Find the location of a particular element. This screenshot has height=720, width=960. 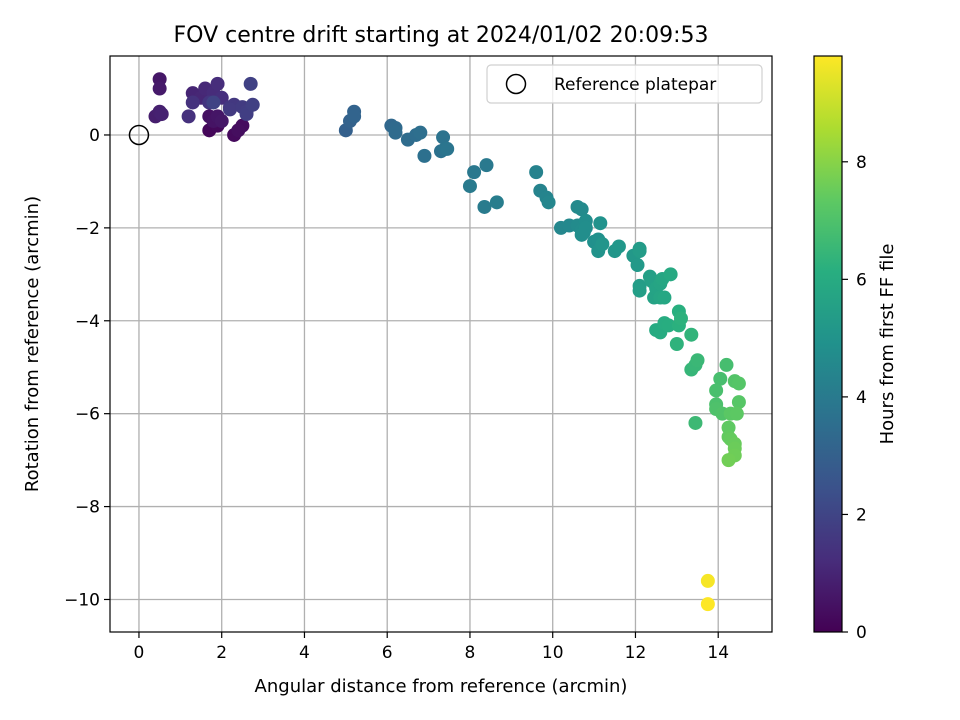

x-tick-label: 12 is located at coordinates (636, 653).